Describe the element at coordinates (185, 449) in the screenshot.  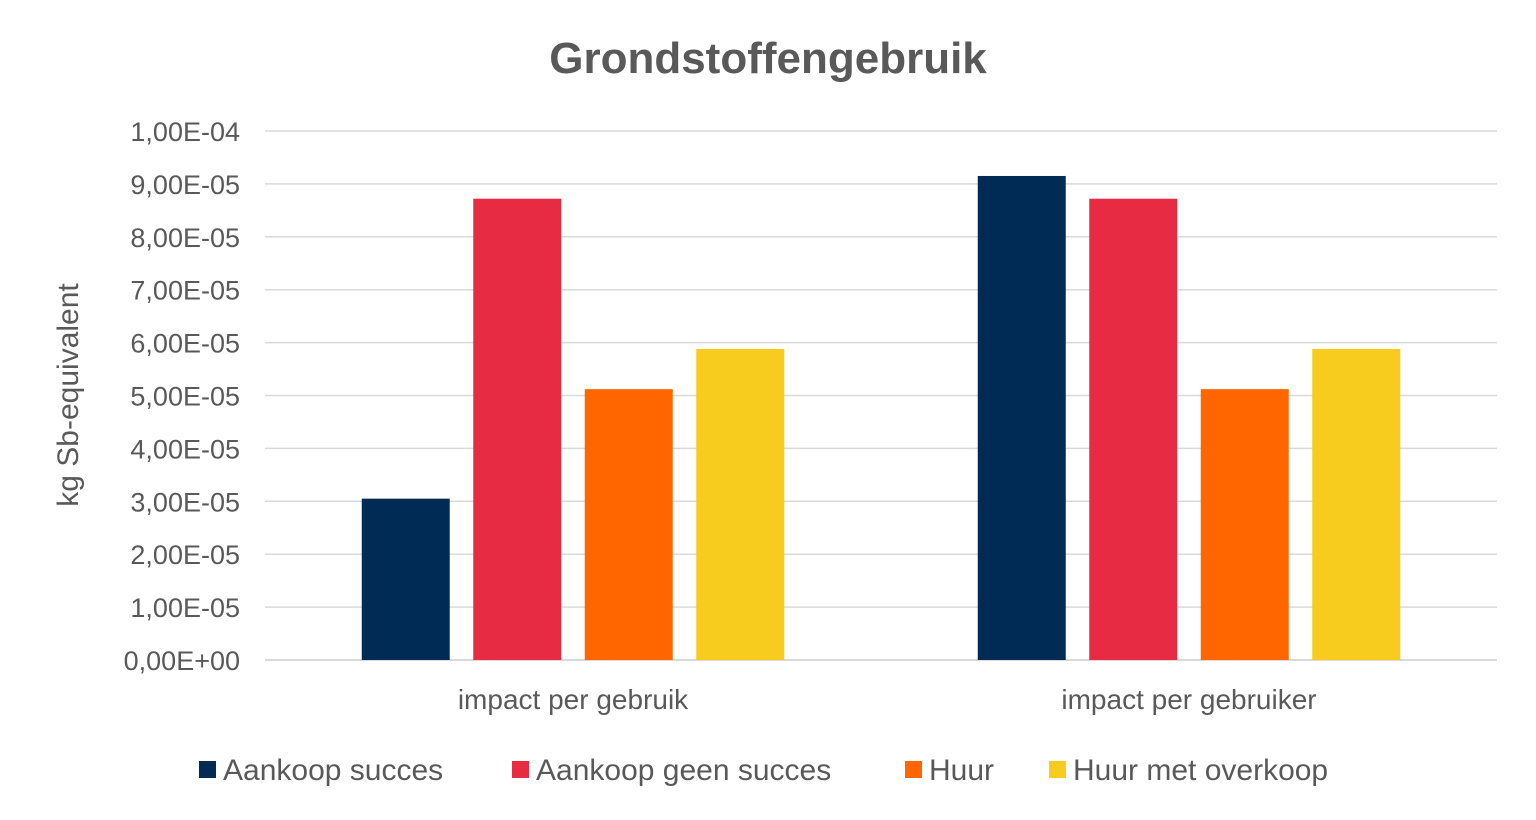
I see `y-tick-label: 4,00E-05` at that location.